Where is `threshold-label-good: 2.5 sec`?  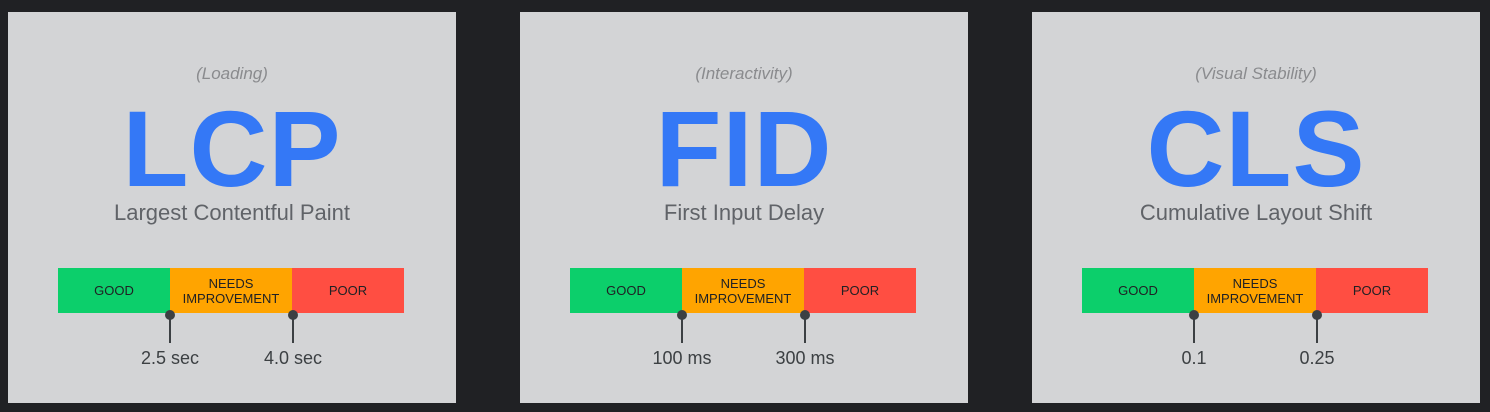 threshold-label-good: 2.5 sec is located at coordinates (170, 358).